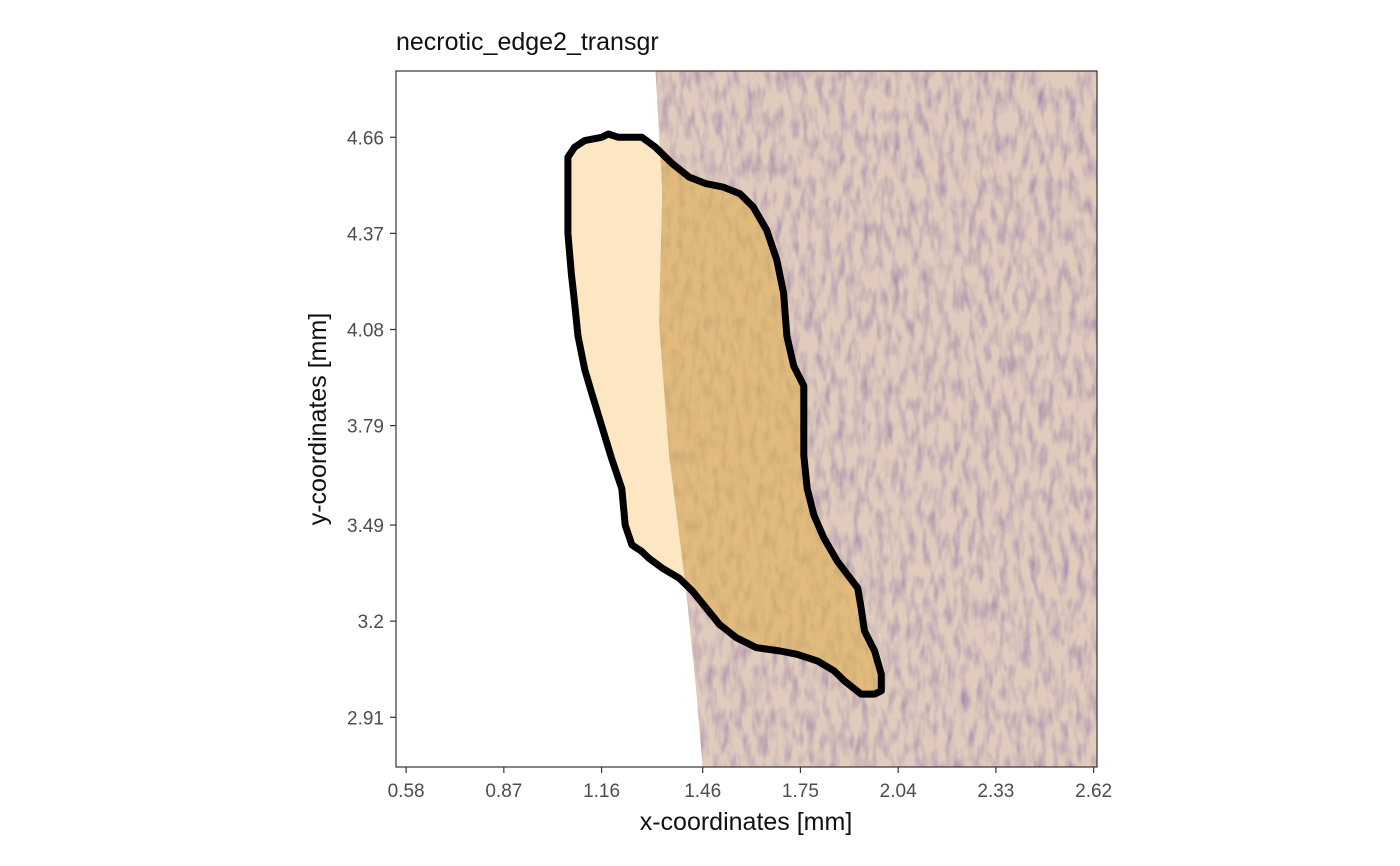 The height and width of the screenshot is (866, 1400). I want to click on y-axis-title: y-coordinates [mm], so click(318, 419).